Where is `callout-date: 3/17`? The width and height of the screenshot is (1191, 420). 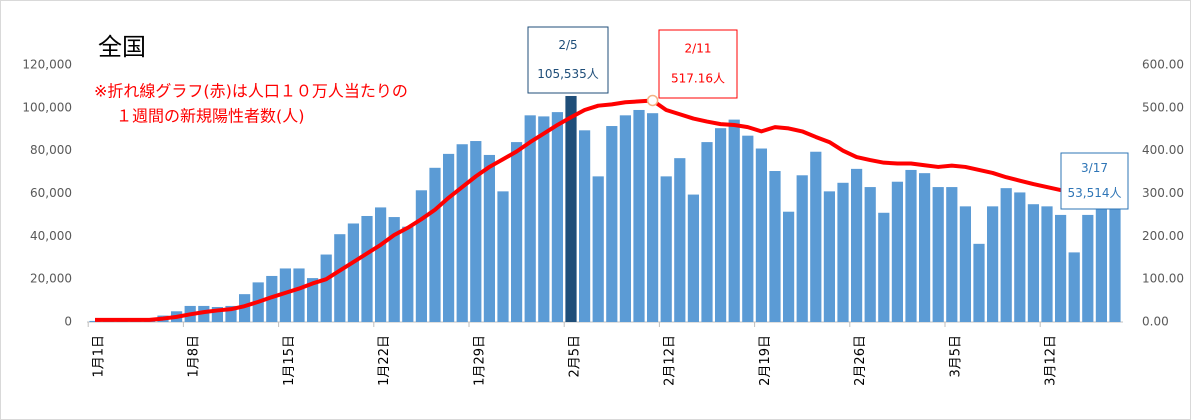 callout-date: 3/17 is located at coordinates (1094, 168).